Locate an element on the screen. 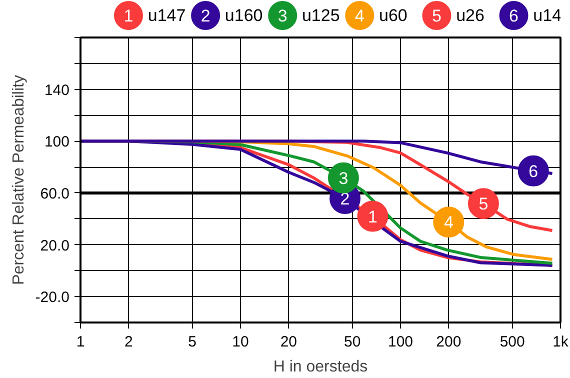  x-tick-label: 1 is located at coordinates (80, 342).